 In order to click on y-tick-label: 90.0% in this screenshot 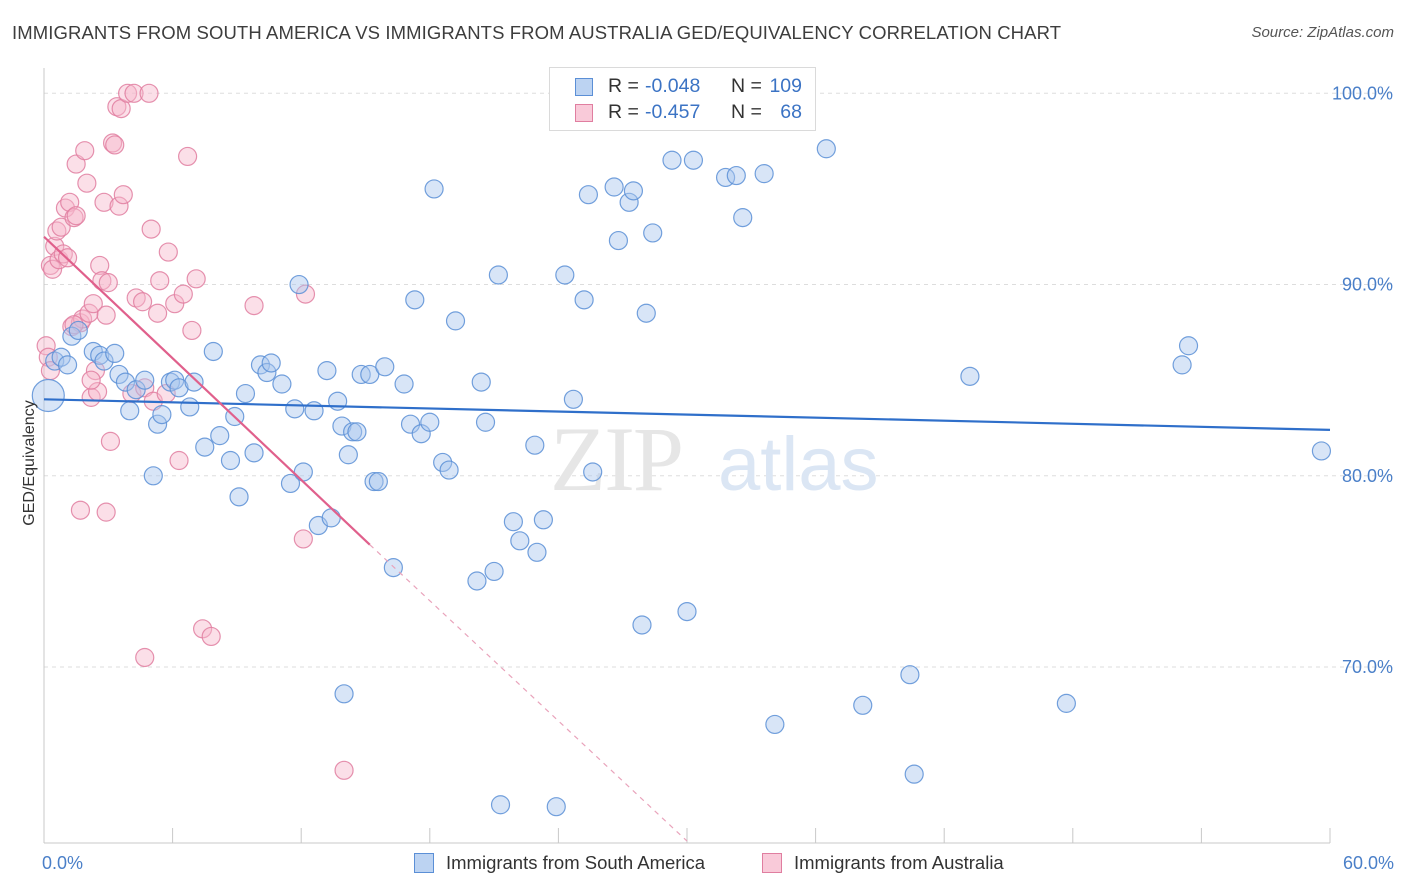, I will do `click(1367, 285)`.